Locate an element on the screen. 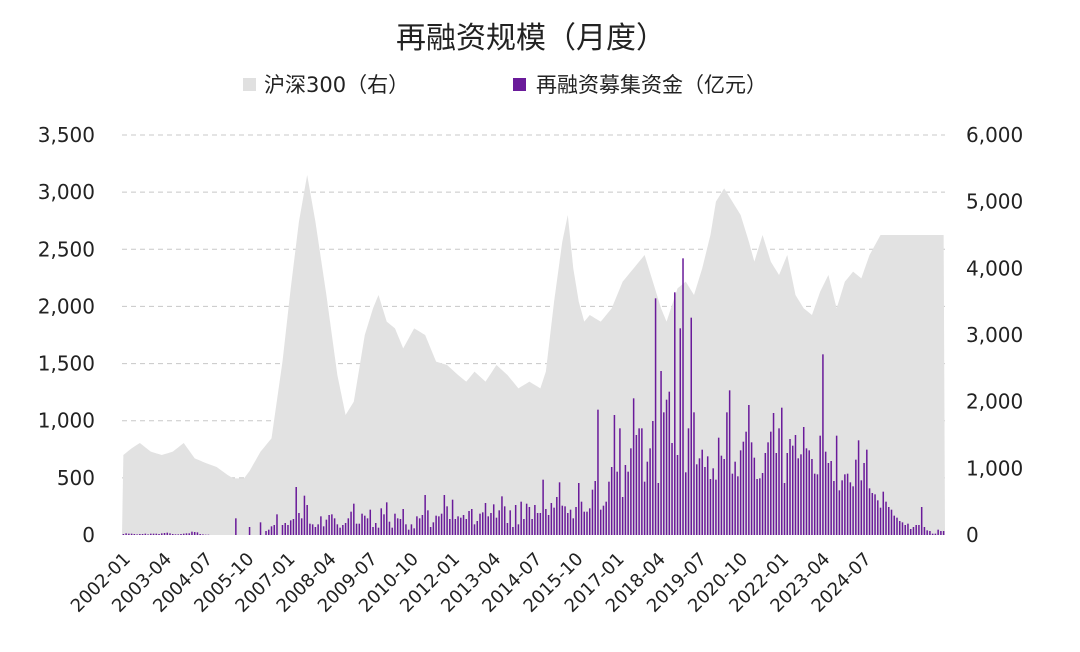 The height and width of the screenshot is (652, 1080). left-tick-label: 500 is located at coordinates (76, 478).